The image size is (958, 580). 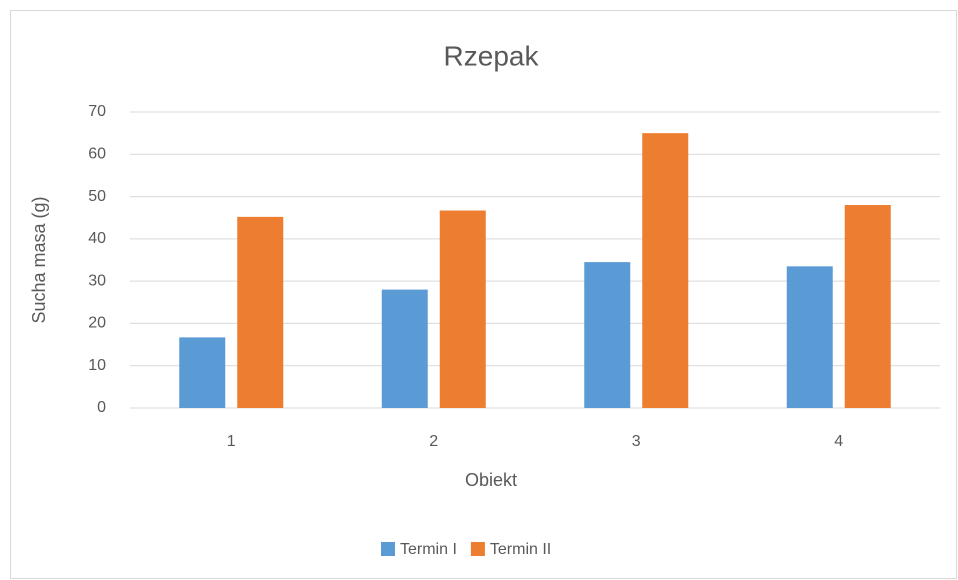 I want to click on y-tick-label: 60, so click(x=97, y=154).